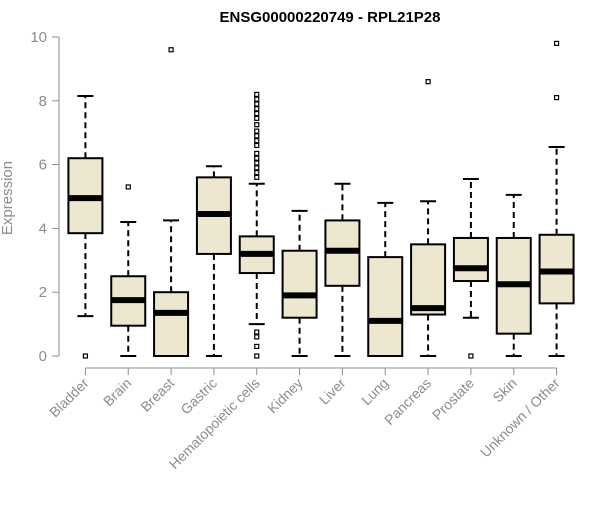  What do you see at coordinates (43, 356) in the screenshot?
I see `y-tick-label: 0` at bounding box center [43, 356].